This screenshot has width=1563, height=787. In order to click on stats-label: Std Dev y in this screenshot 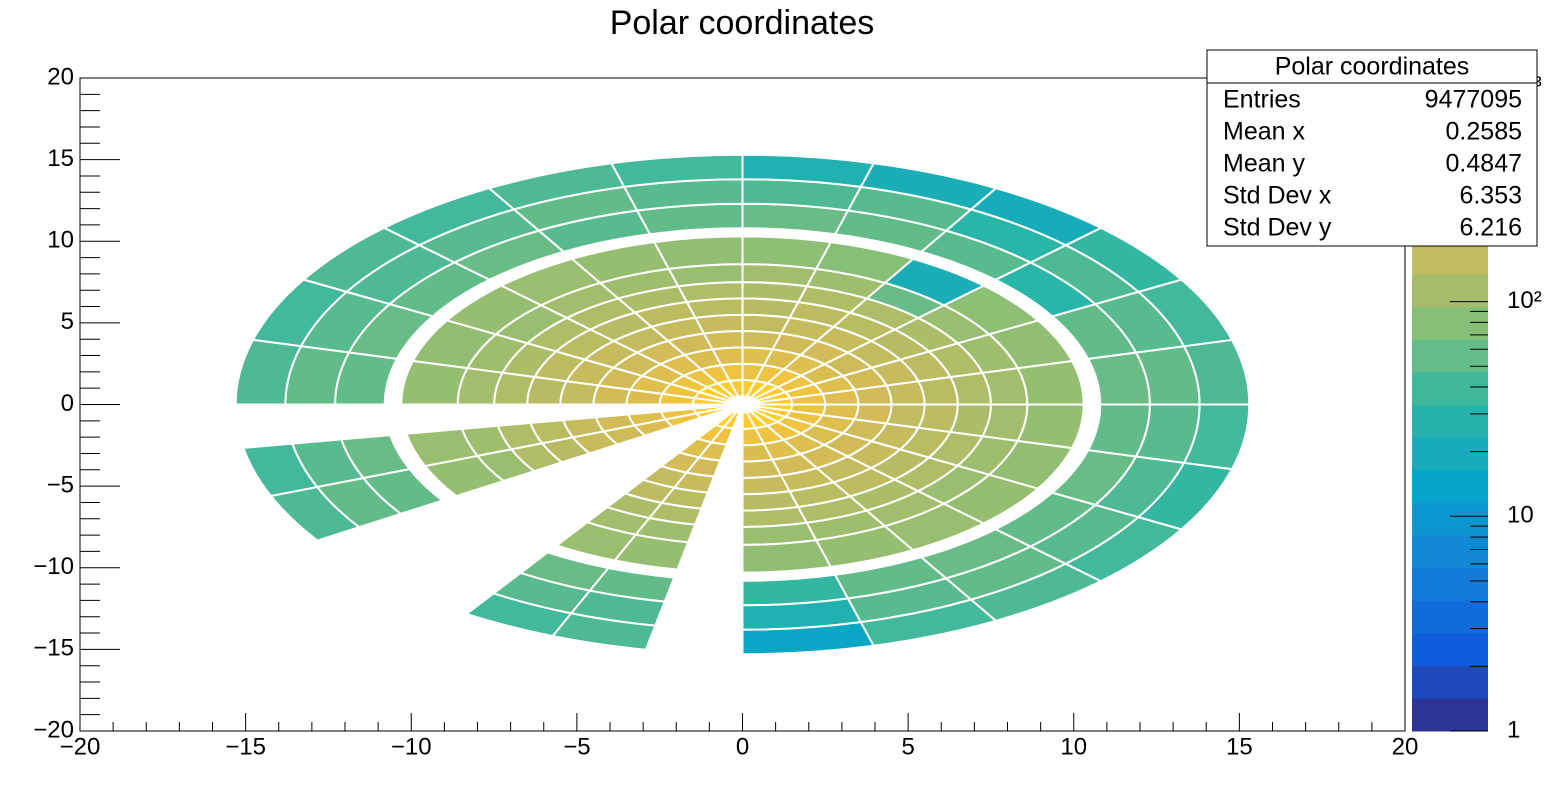, I will do `click(1277, 228)`.